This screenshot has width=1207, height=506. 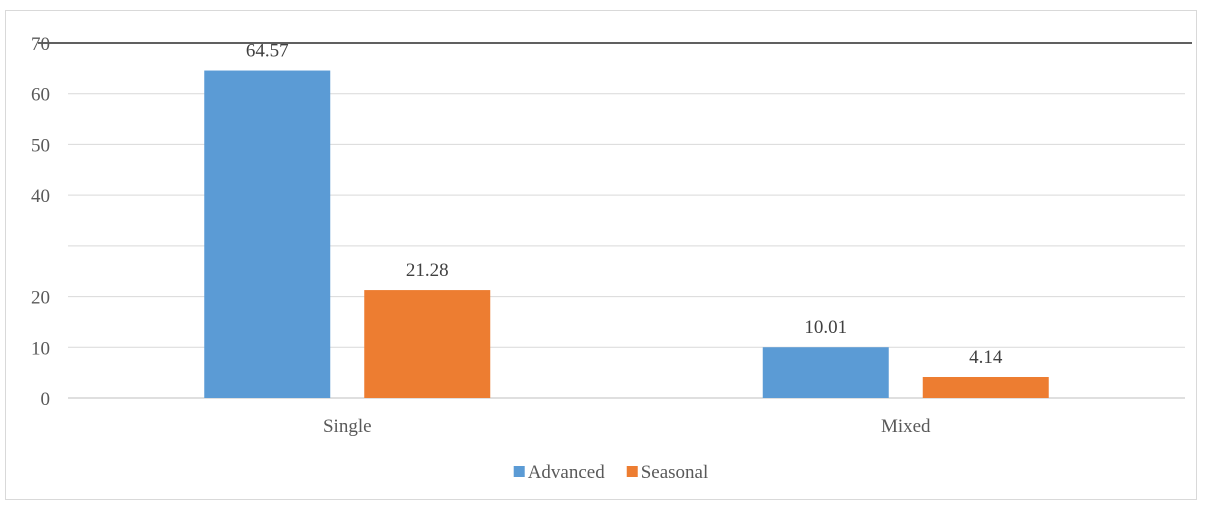 What do you see at coordinates (267, 234) in the screenshot?
I see `bar-single-advanced` at bounding box center [267, 234].